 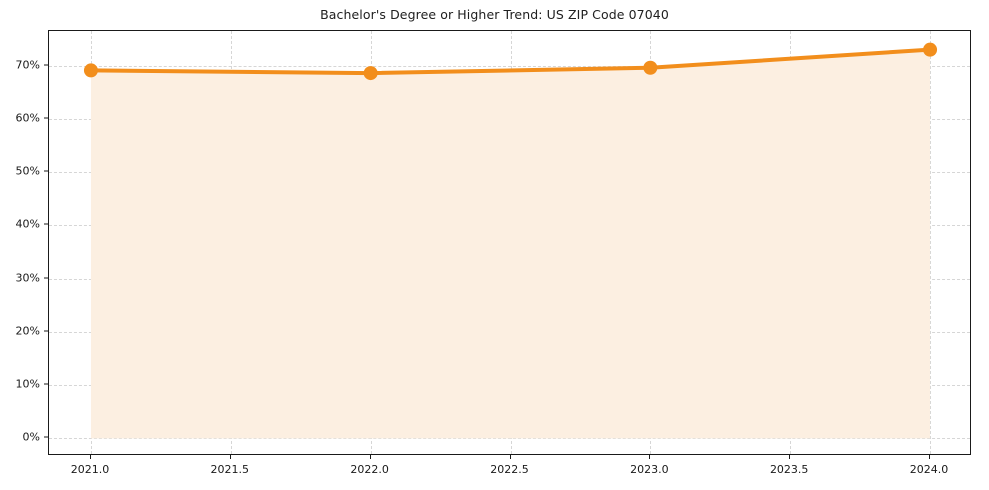 I want to click on y-tick-label: 20%, so click(x=27, y=331).